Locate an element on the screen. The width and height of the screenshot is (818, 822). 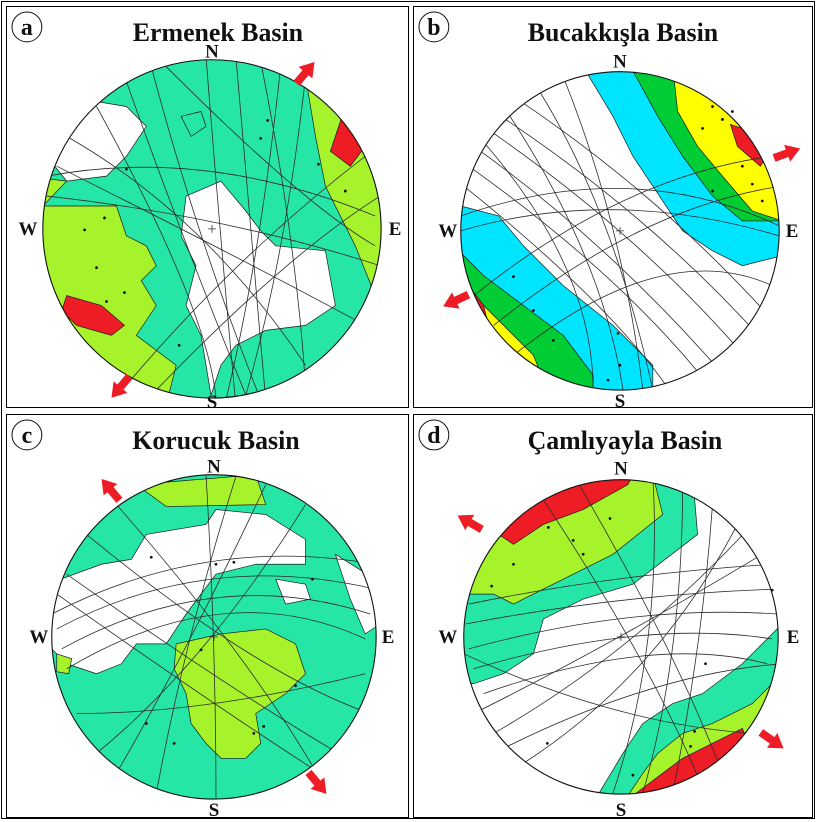
panel-letter: b is located at coordinates (433, 28).